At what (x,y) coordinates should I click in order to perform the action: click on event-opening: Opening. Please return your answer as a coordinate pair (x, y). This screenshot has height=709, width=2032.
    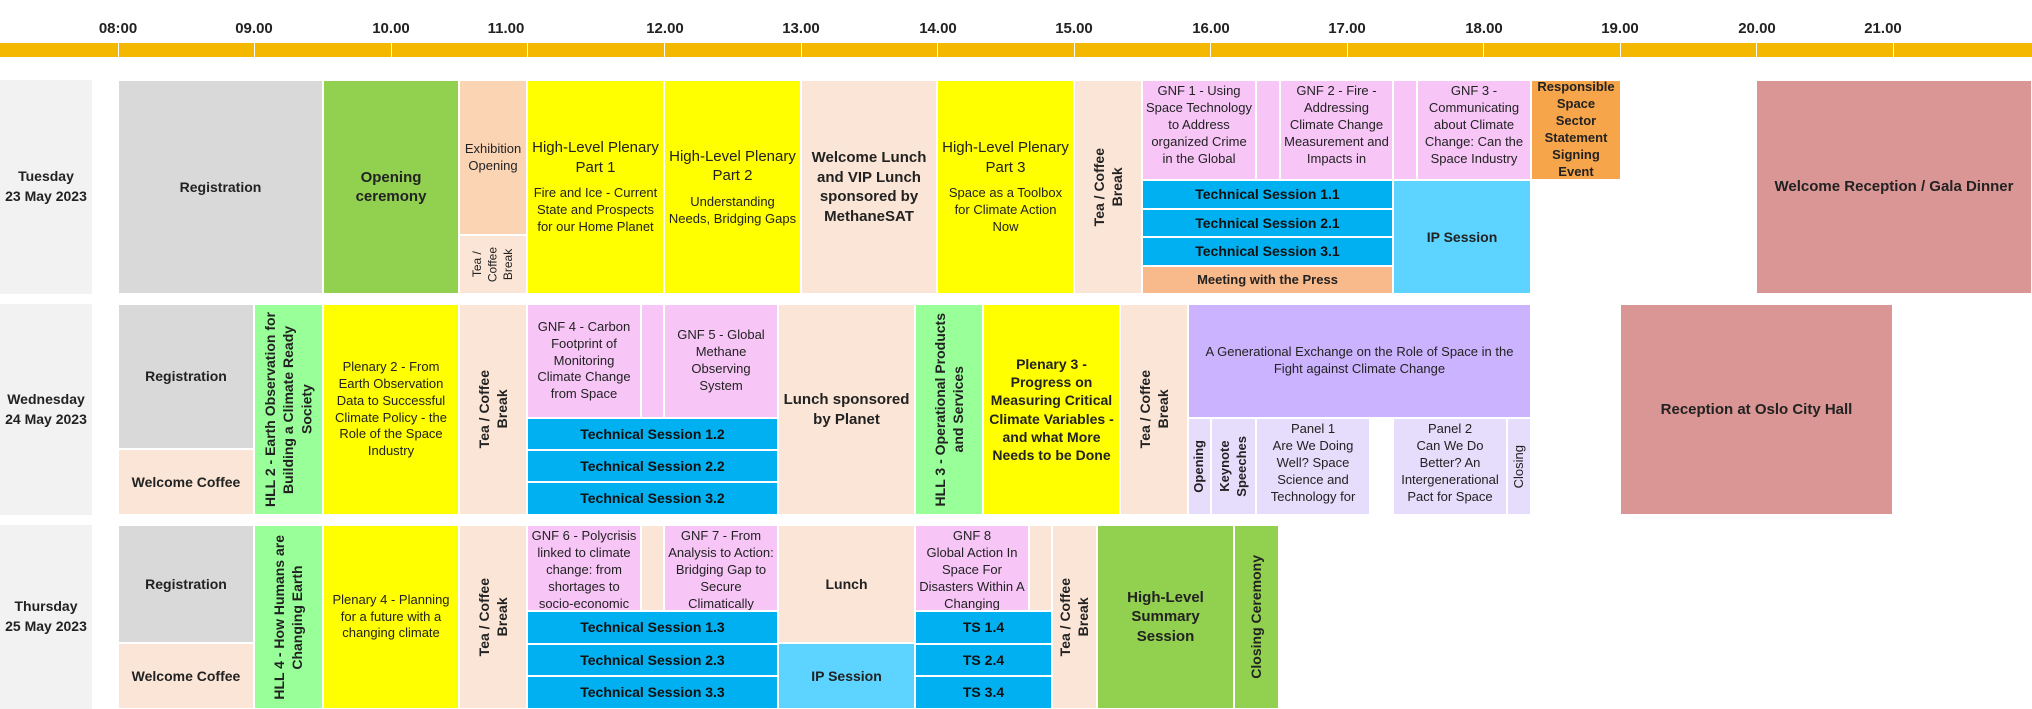
    Looking at the image, I should click on (1199, 466).